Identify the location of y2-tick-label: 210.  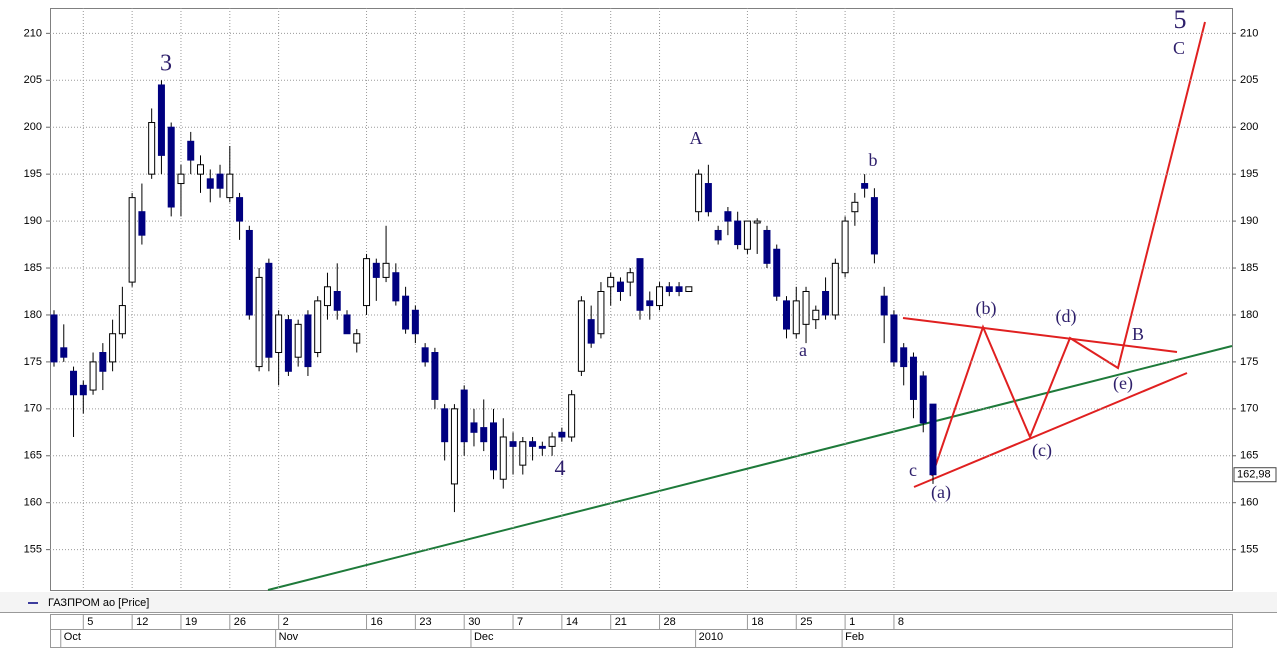
(1249, 33).